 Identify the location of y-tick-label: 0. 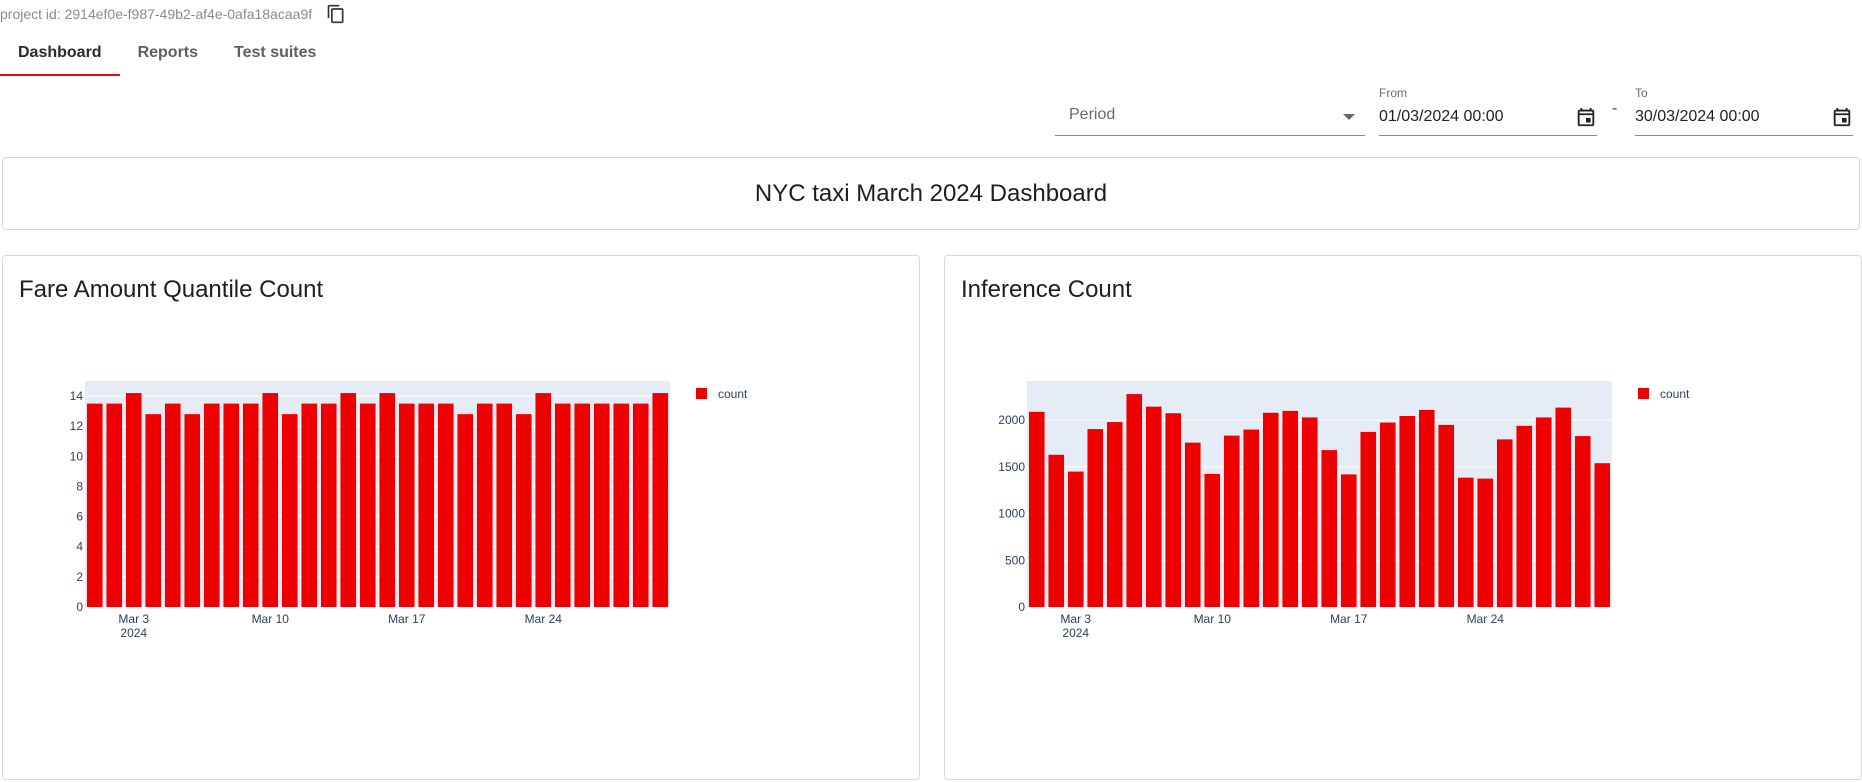
(1021, 607).